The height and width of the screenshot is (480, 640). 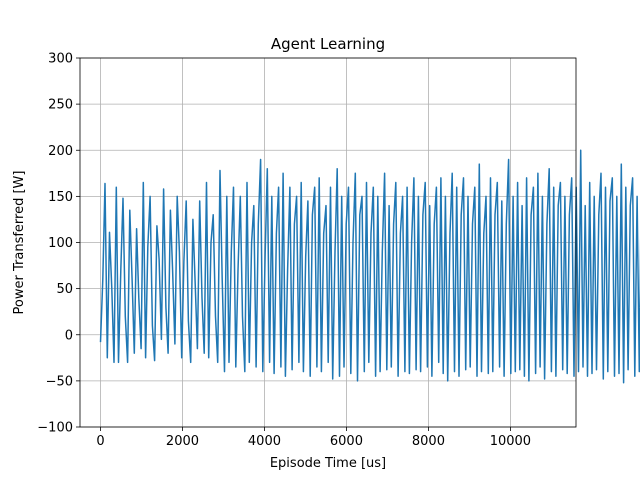 What do you see at coordinates (264, 441) in the screenshot?
I see `x-tick-label: 4000` at bounding box center [264, 441].